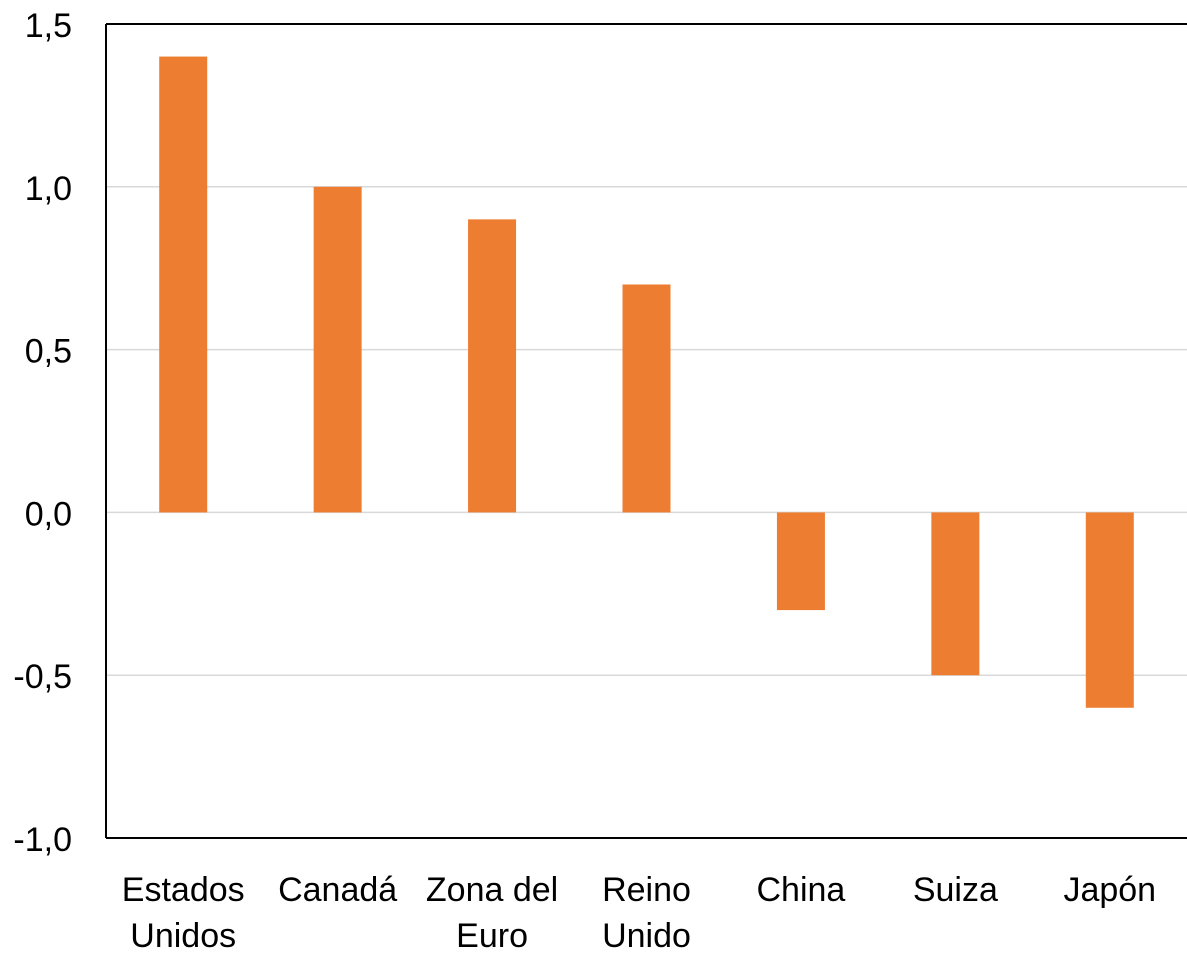 This screenshot has width=1187, height=956. What do you see at coordinates (492, 890) in the screenshot?
I see `x-category-label: Zona del` at bounding box center [492, 890].